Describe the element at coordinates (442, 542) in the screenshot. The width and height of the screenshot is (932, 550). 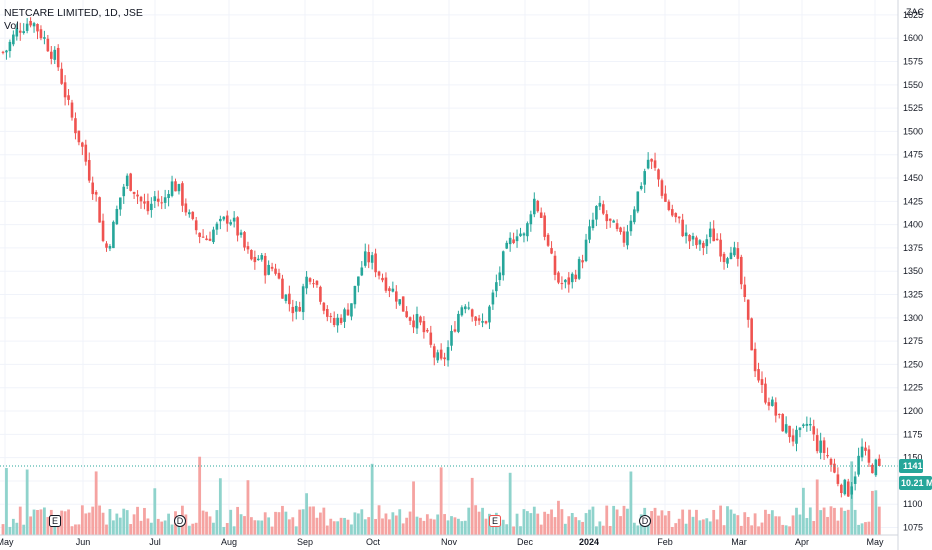
I see `time-axis: May Jun Jul Aug Sep Oct Nov Dec 2024 Feb Mar Apr May` at that location.